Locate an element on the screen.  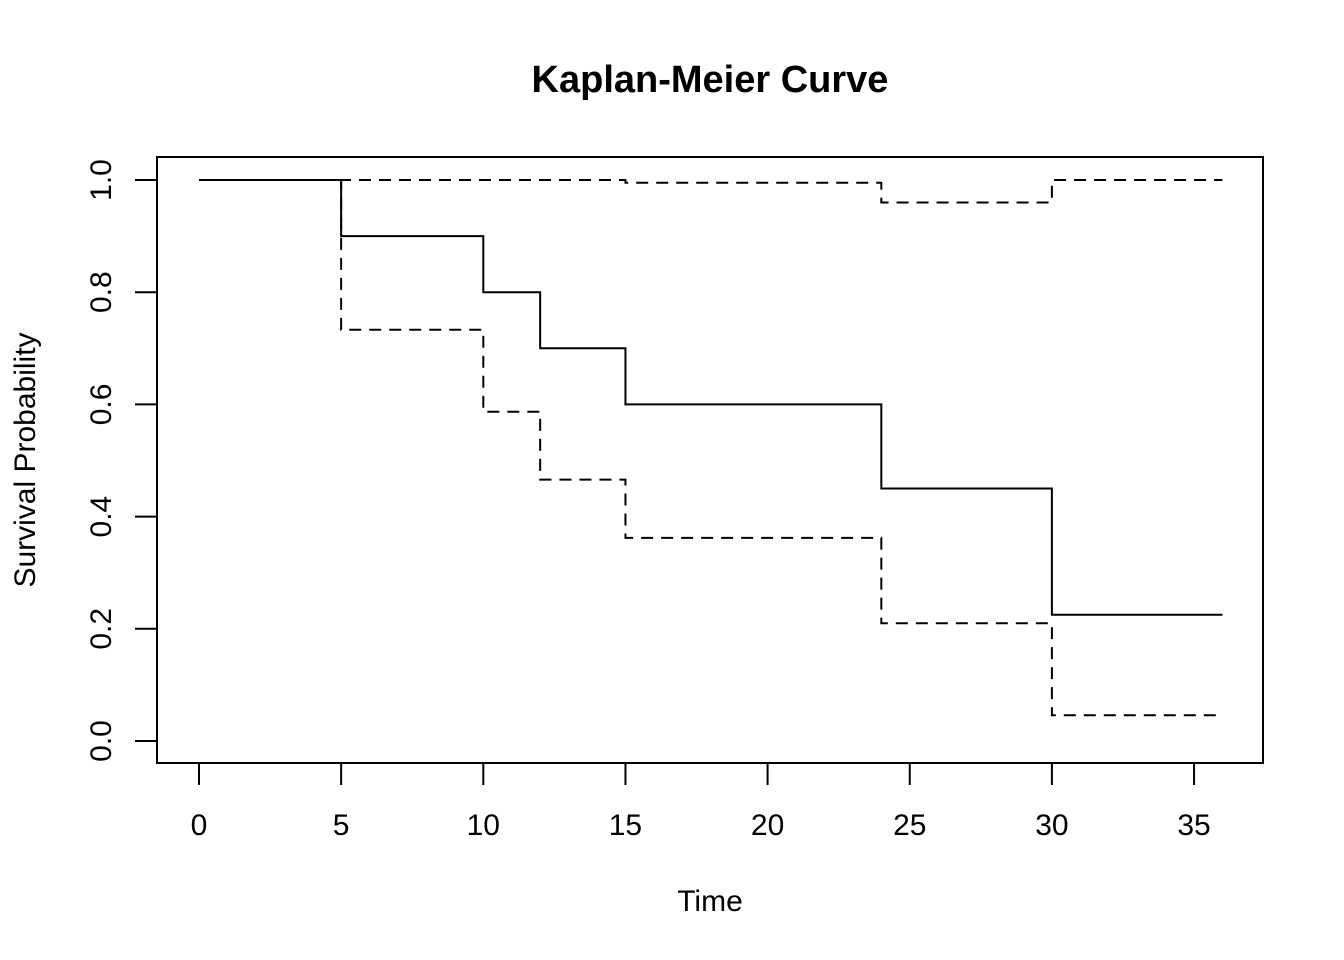
x-tick-label: 15 is located at coordinates (625, 825).